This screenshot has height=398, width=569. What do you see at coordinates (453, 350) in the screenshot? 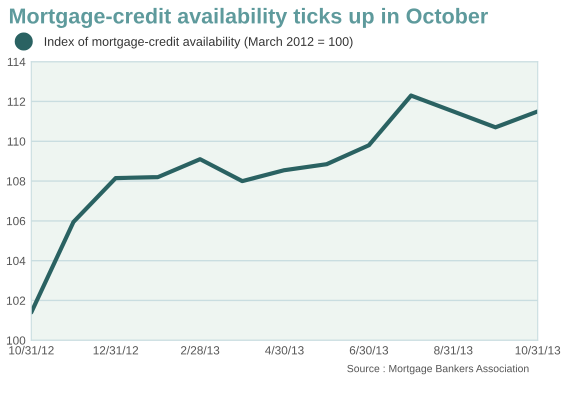
I see `x-tick-label: 8/31/13` at bounding box center [453, 350].